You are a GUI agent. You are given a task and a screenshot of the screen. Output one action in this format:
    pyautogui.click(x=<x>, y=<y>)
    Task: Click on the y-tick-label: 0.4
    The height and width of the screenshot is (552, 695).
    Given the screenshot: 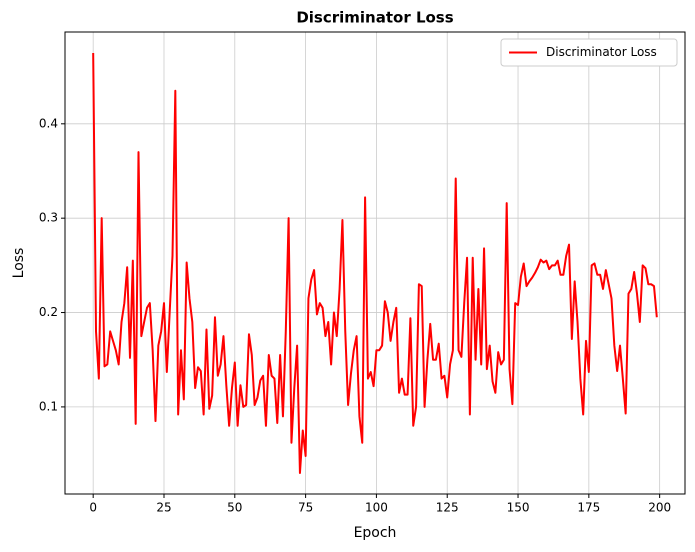 What is the action you would take?
    pyautogui.click(x=48, y=123)
    